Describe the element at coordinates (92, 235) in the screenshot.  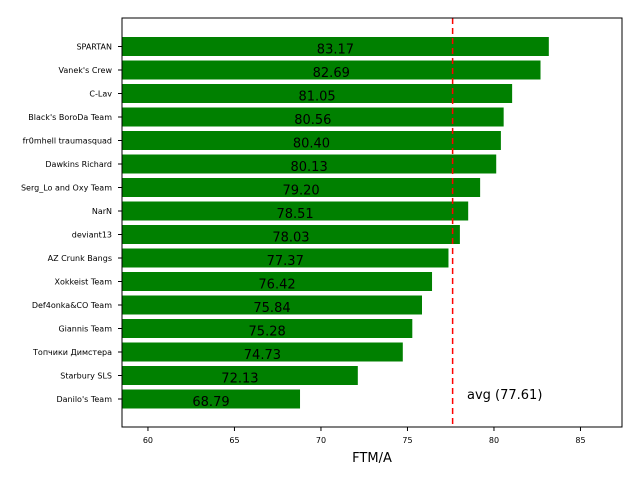
I see `team-label: deviant13` at that location.